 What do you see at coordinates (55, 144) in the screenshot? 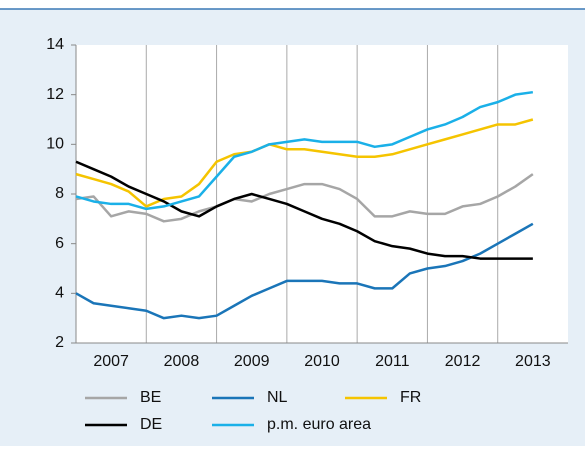
I see `y-tick-label: 10` at bounding box center [55, 144].